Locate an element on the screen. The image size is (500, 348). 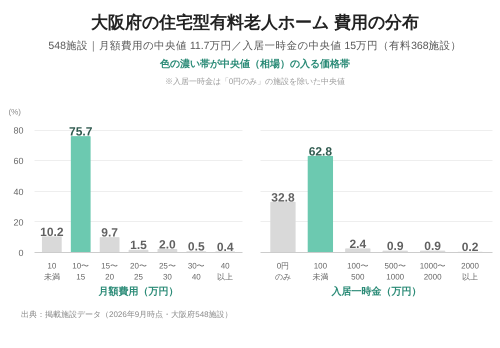
x-tick-label: 100〜500 is located at coordinates (357, 272).